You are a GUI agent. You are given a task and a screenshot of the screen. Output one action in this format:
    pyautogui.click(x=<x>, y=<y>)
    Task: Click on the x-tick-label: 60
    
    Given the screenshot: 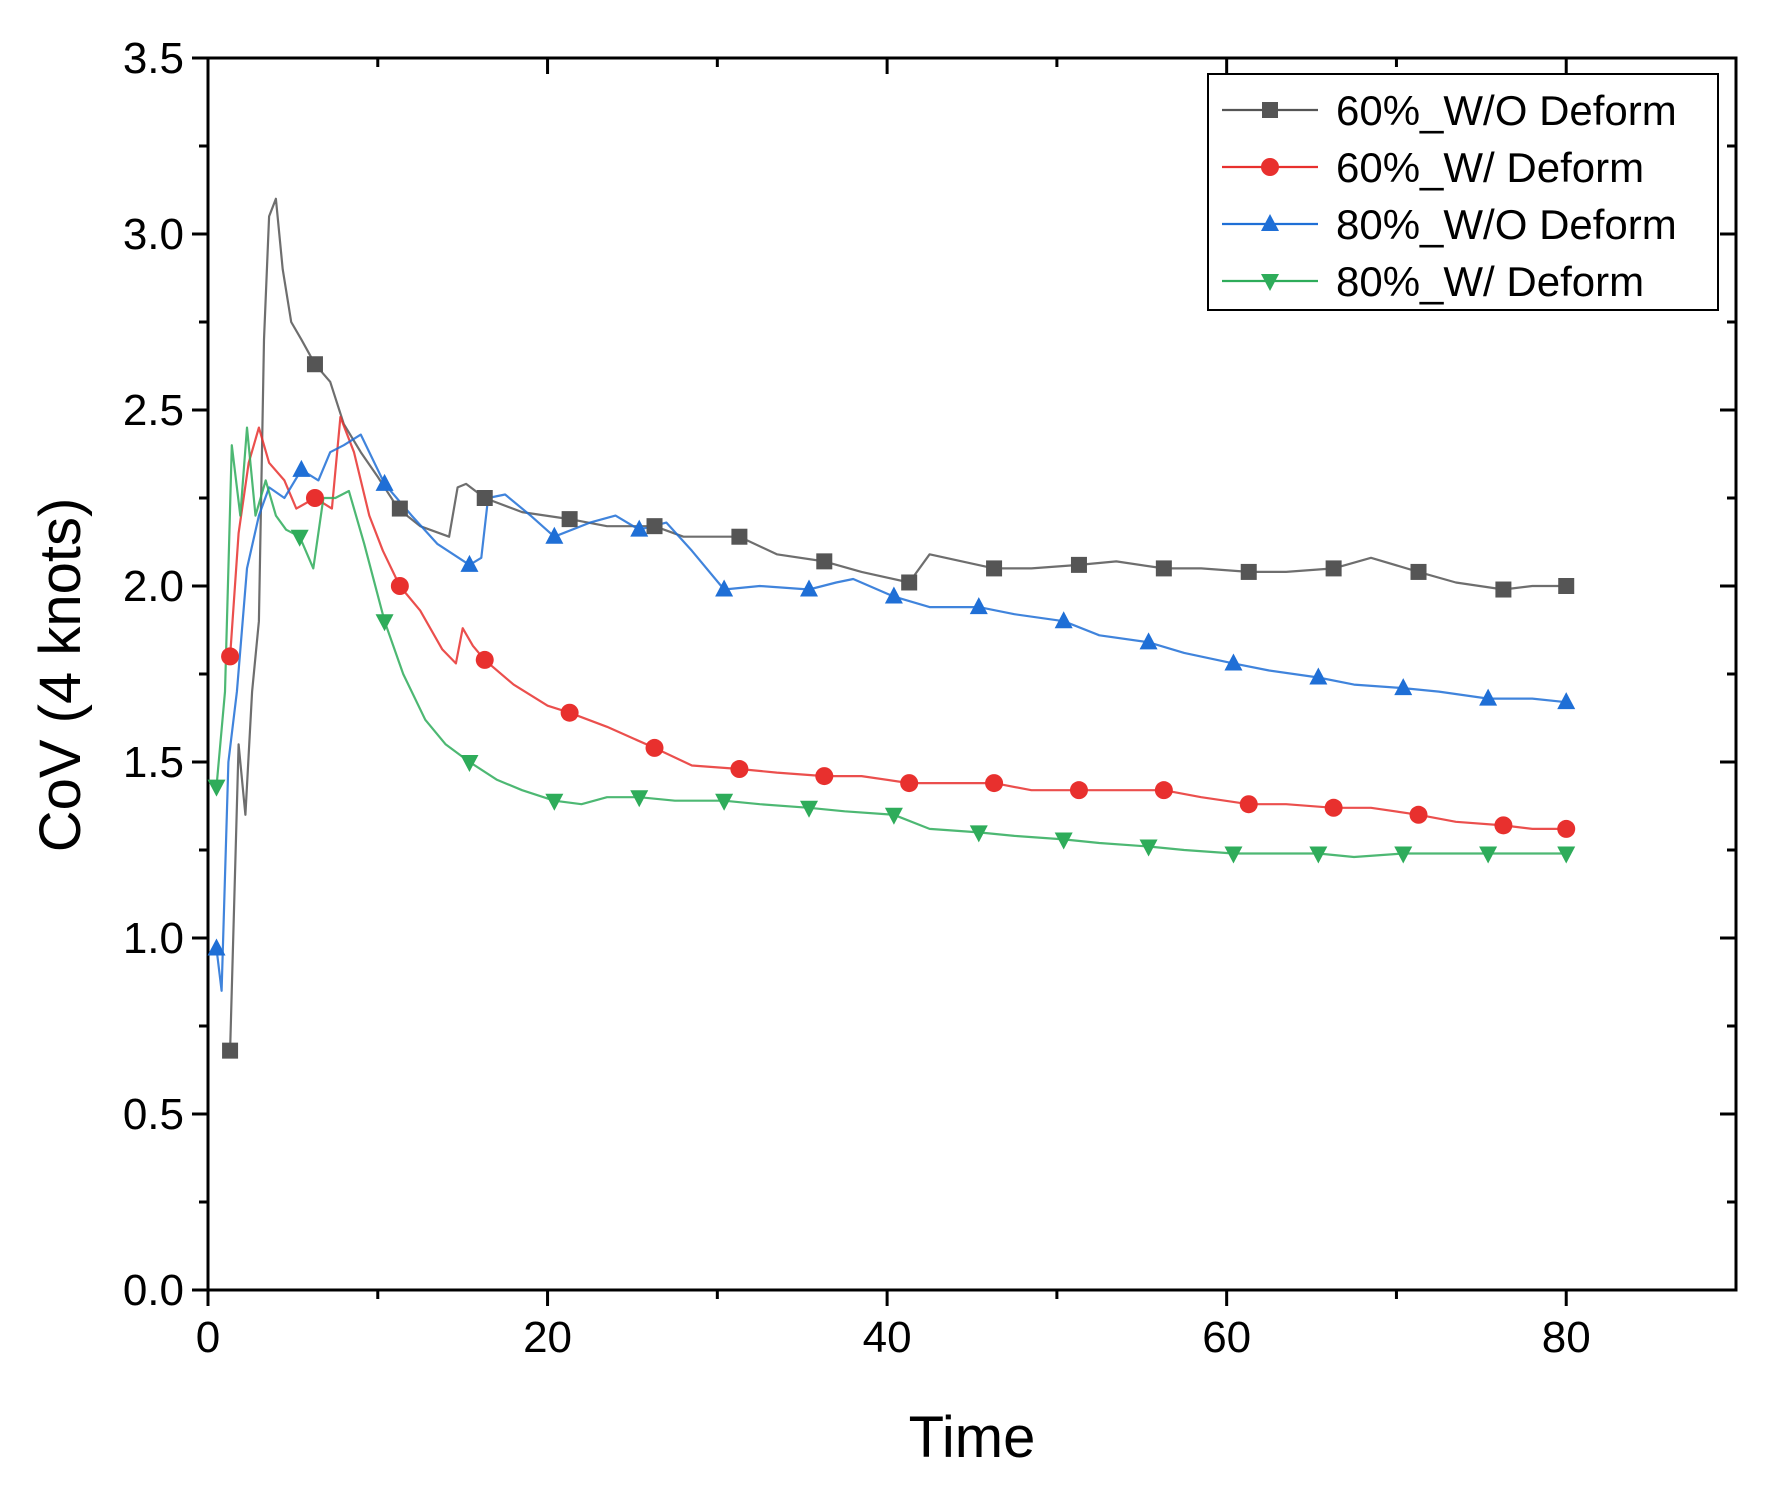 What is the action you would take?
    pyautogui.click(x=1226, y=1337)
    